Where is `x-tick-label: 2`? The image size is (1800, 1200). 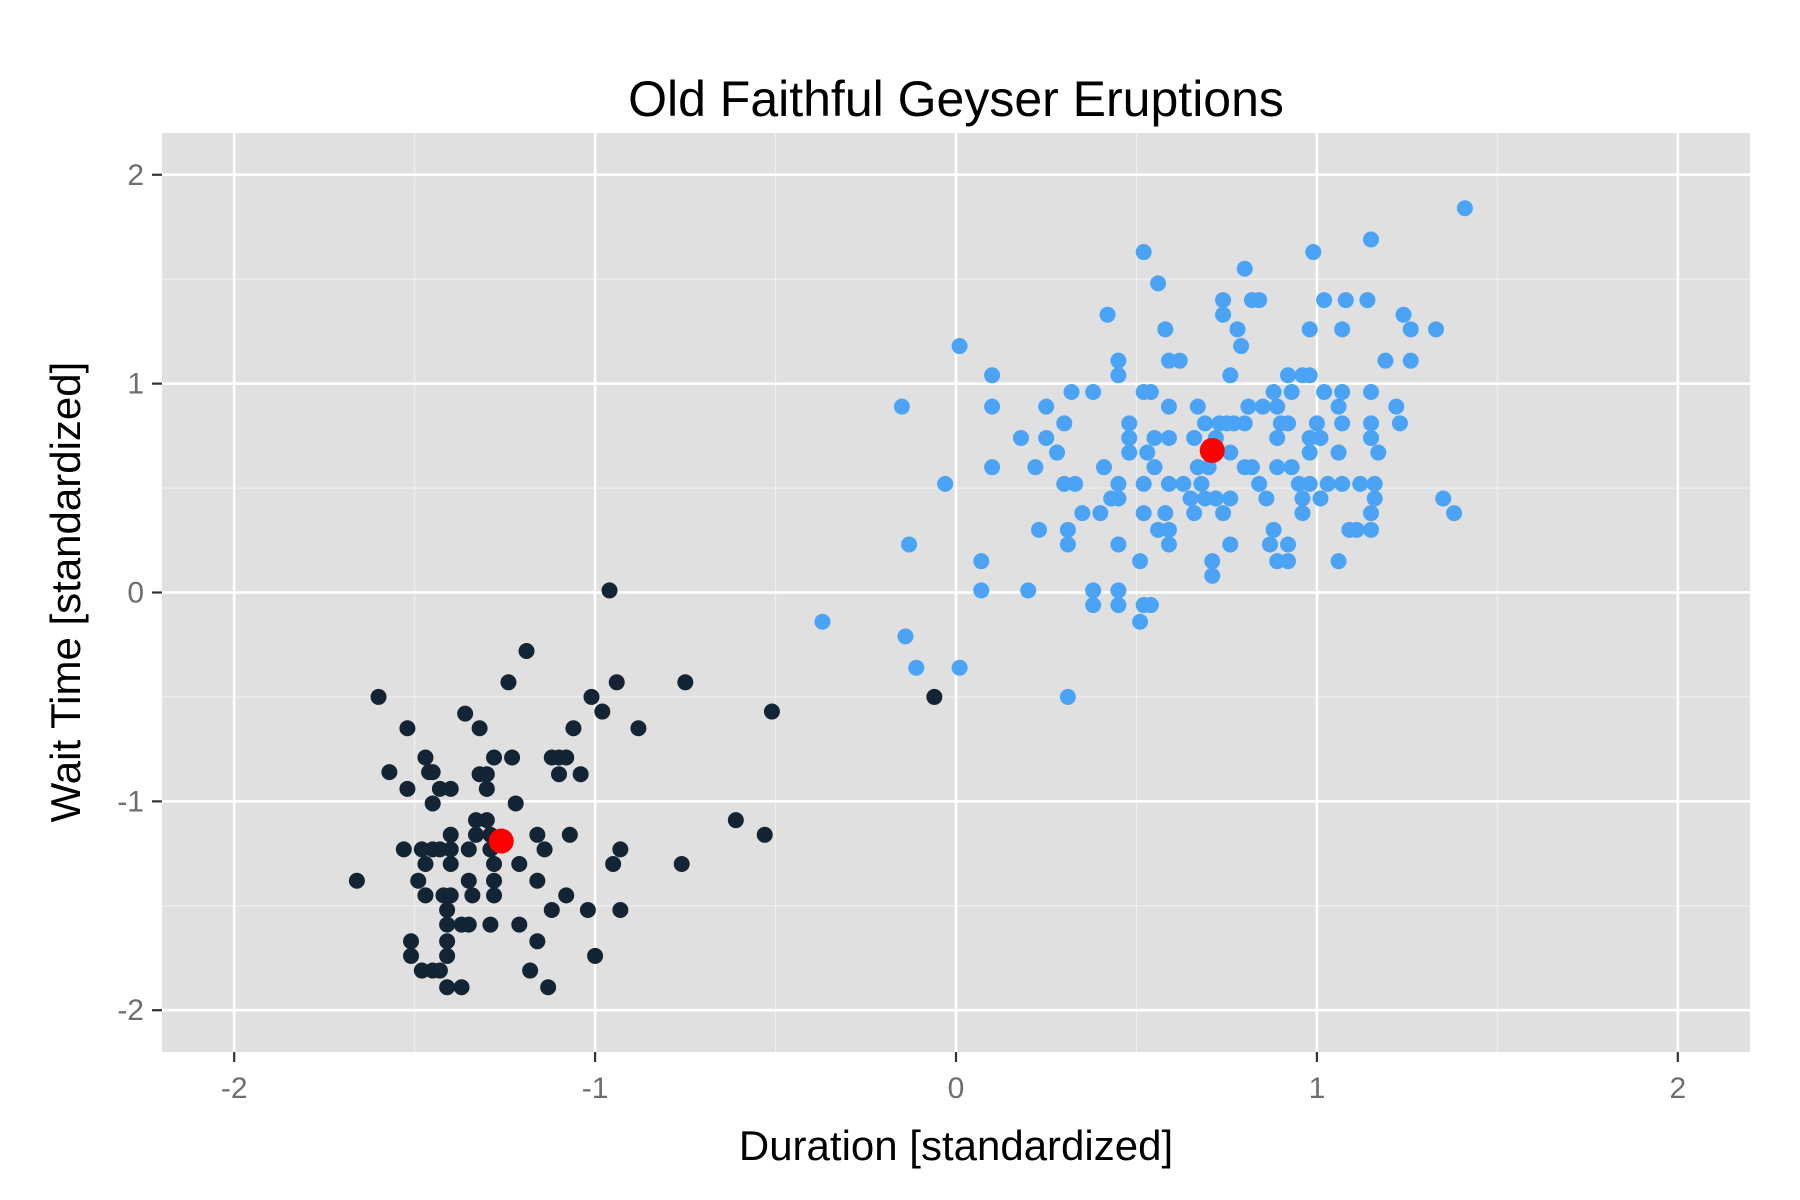 x-tick-label: 2 is located at coordinates (1677, 1088).